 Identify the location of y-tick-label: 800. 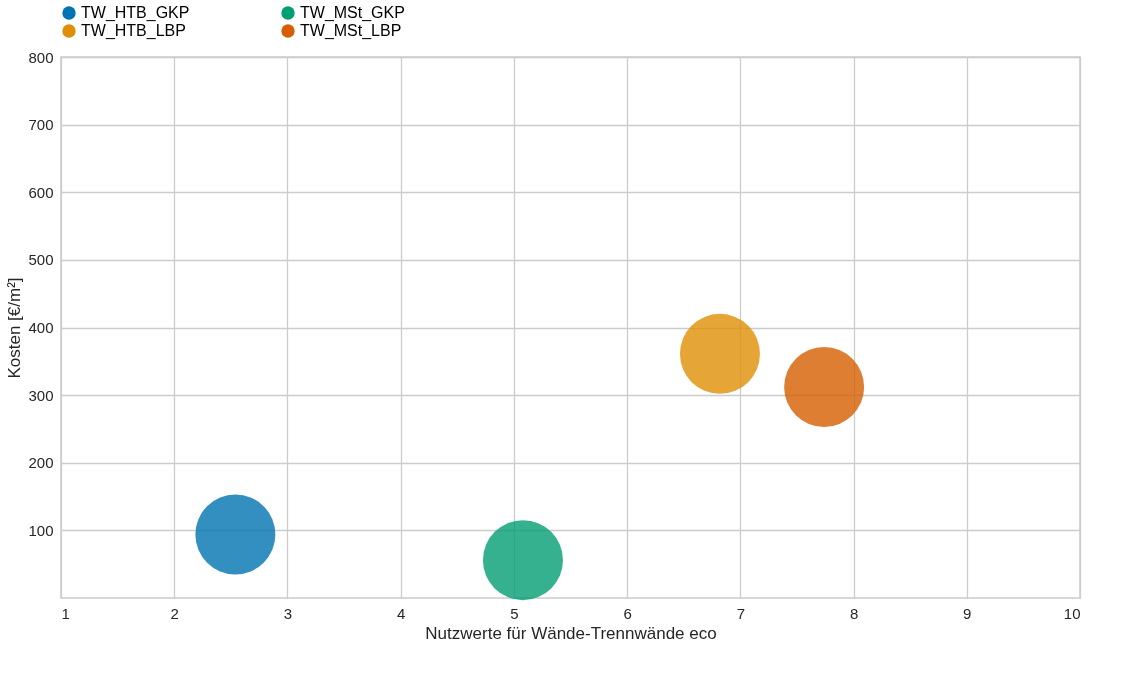
(41, 57).